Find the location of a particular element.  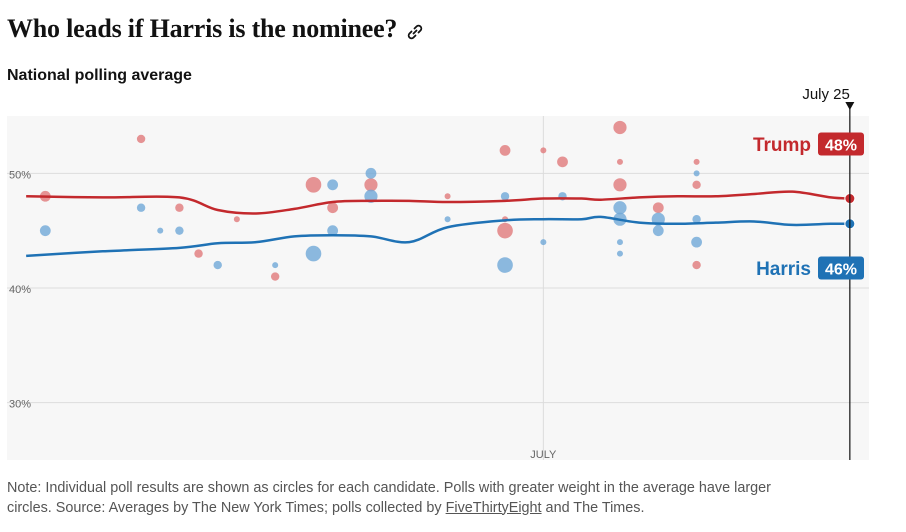

harris-value-label: 46% is located at coordinates (841, 270).